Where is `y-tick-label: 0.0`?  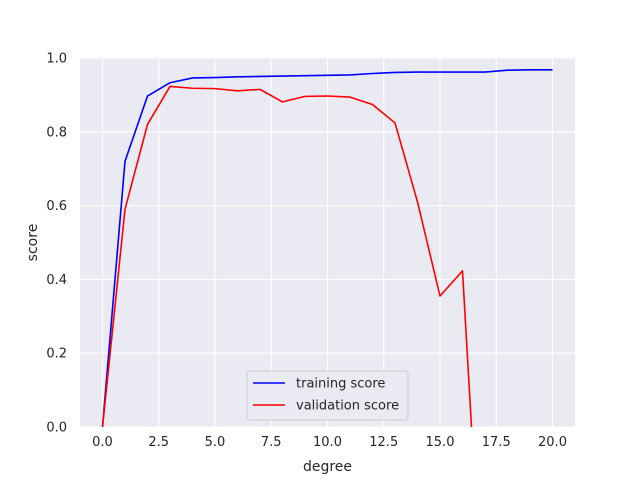
y-tick-label: 0.0 is located at coordinates (56, 428).